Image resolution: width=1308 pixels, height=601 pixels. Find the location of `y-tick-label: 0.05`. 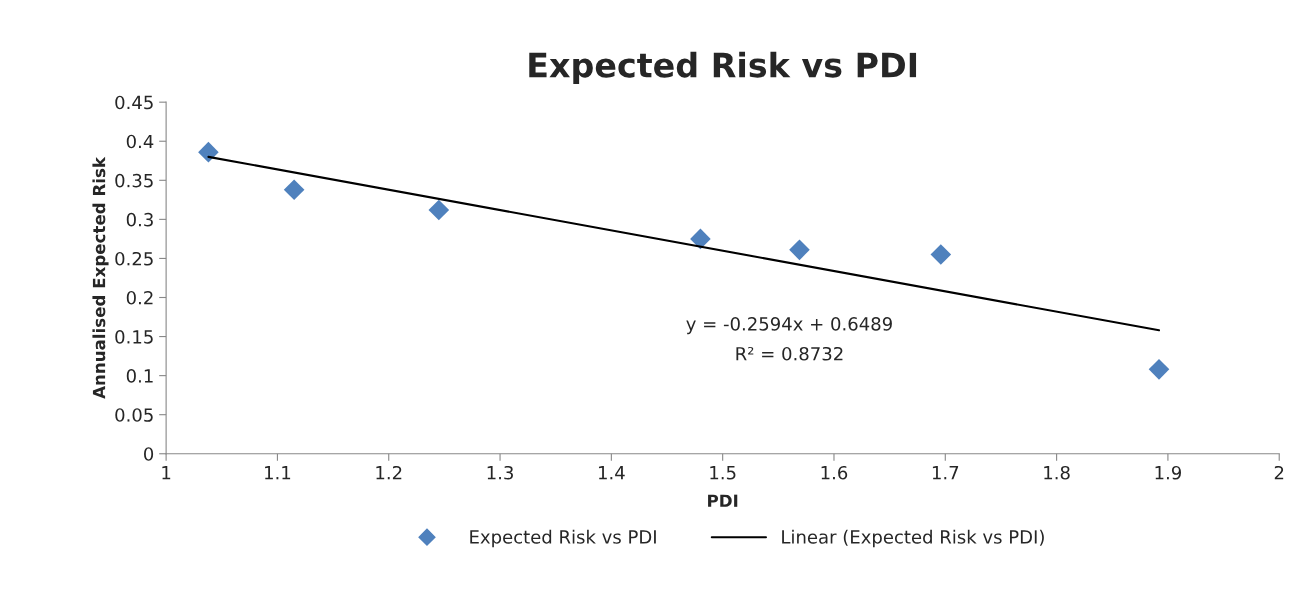

y-tick-label: 0.05 is located at coordinates (134, 415).